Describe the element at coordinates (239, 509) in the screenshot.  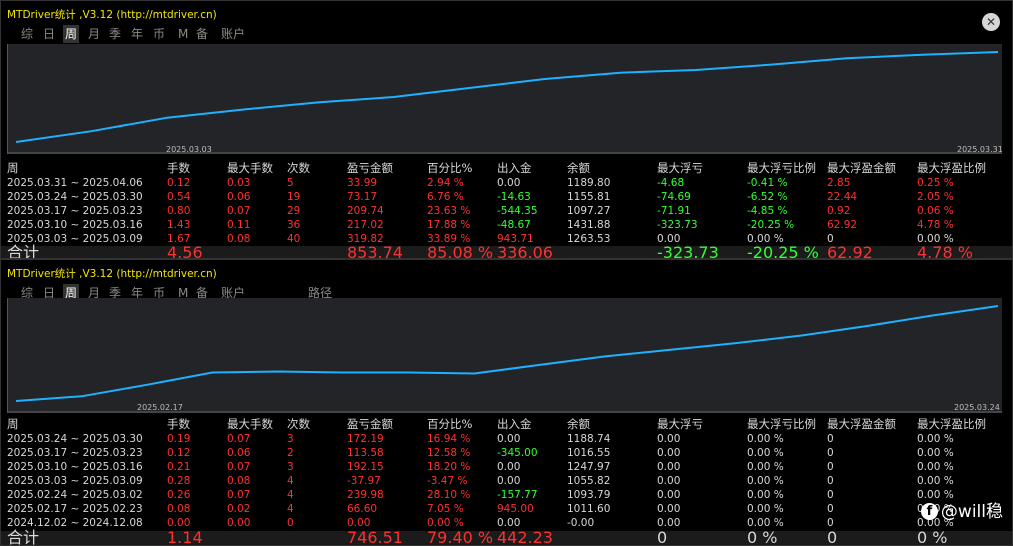
I see `table-cell: 0.02` at that location.